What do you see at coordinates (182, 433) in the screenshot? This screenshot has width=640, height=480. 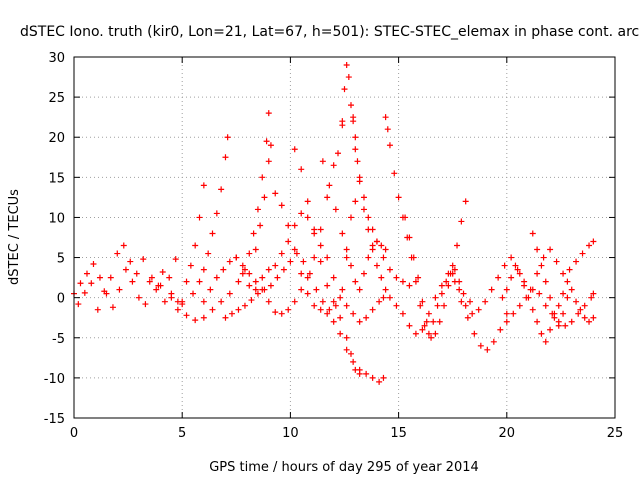 I see `x-tick-label: 5` at bounding box center [182, 433].